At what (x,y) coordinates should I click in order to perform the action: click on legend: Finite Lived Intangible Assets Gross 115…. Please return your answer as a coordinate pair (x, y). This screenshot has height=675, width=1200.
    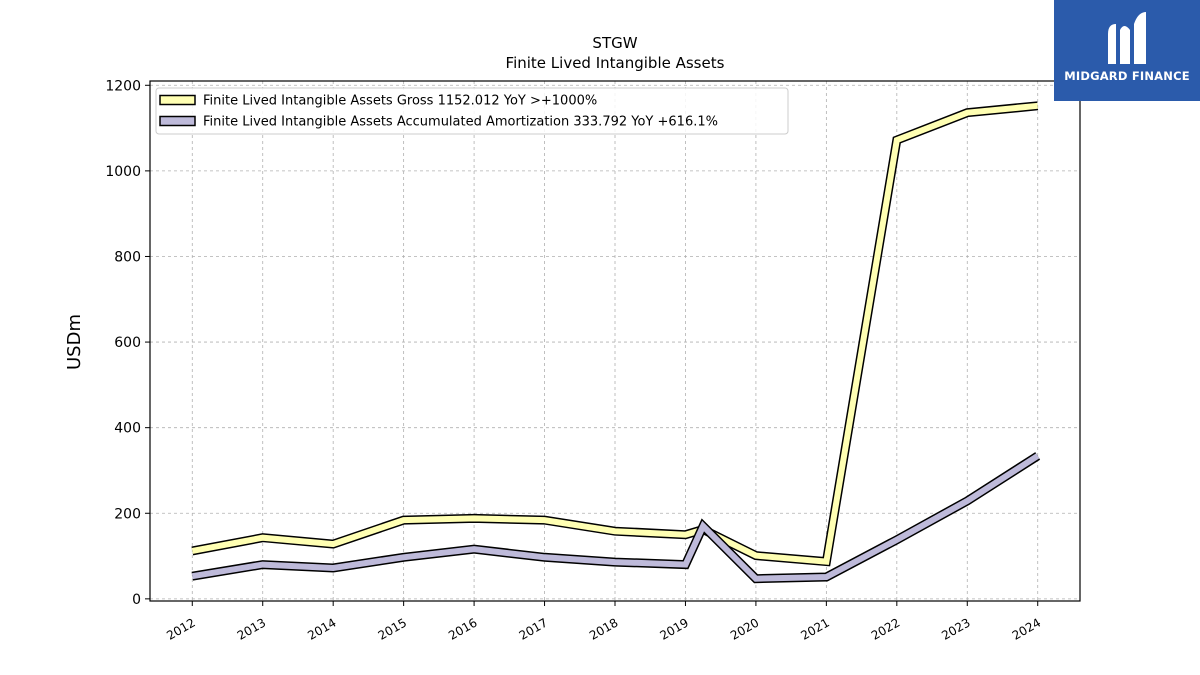
    Looking at the image, I should click on (472, 111).